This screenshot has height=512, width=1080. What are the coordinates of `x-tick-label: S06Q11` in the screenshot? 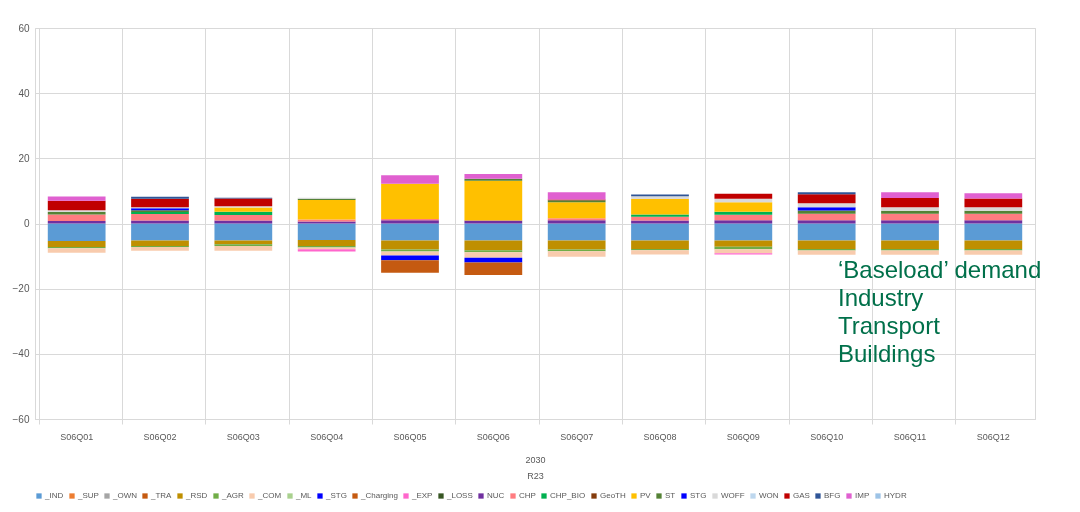 It's located at (910, 436).